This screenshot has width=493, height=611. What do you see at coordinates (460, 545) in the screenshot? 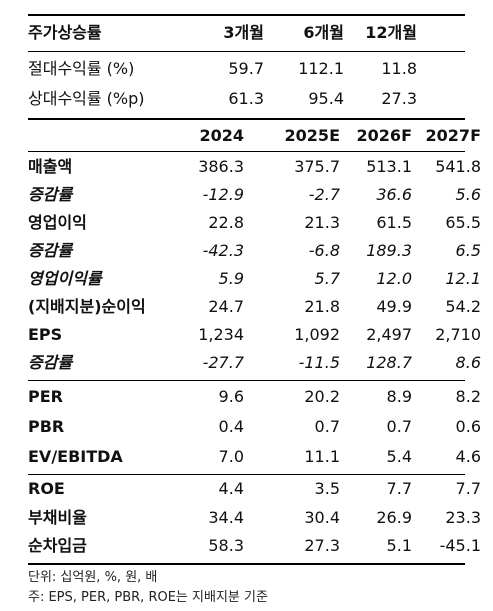
I see `cell: -45.1` at bounding box center [460, 545].